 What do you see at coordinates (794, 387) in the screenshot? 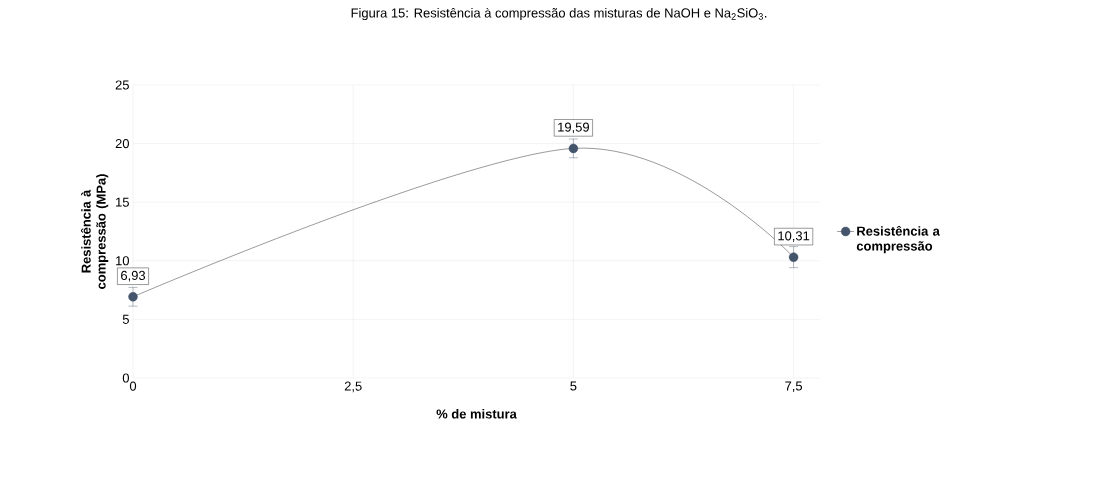
I see `x-tick-label: 7,5` at bounding box center [794, 387].